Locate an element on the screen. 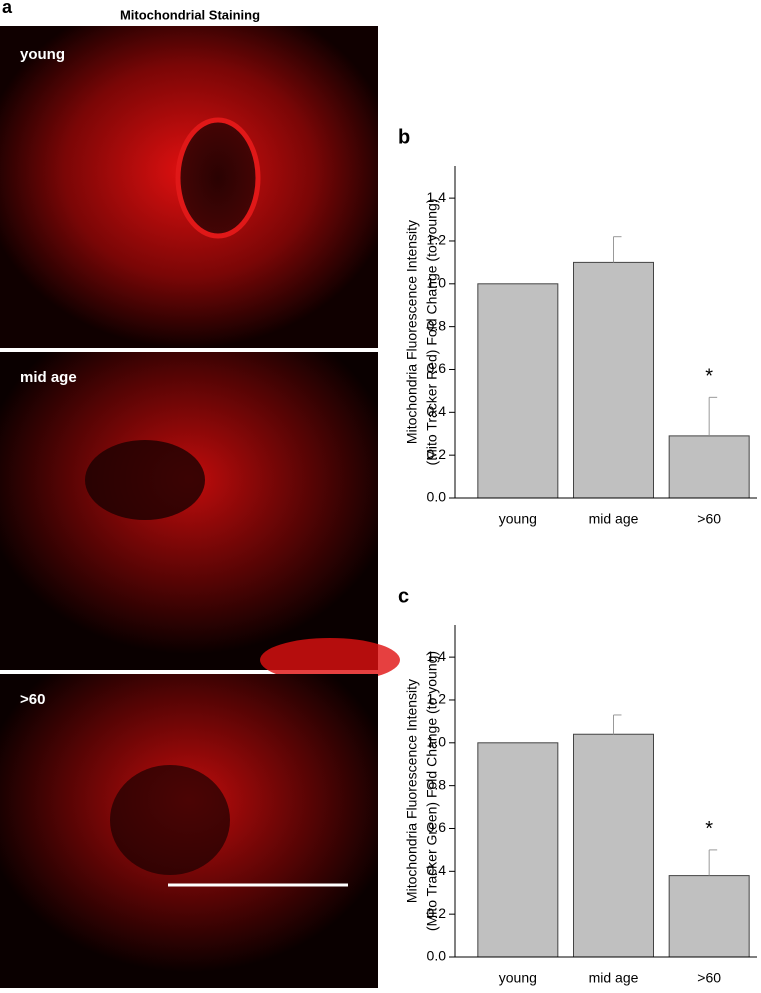 This screenshot has width=761, height=993. panel-title: Mitochondrial Staining is located at coordinates (190, 14).